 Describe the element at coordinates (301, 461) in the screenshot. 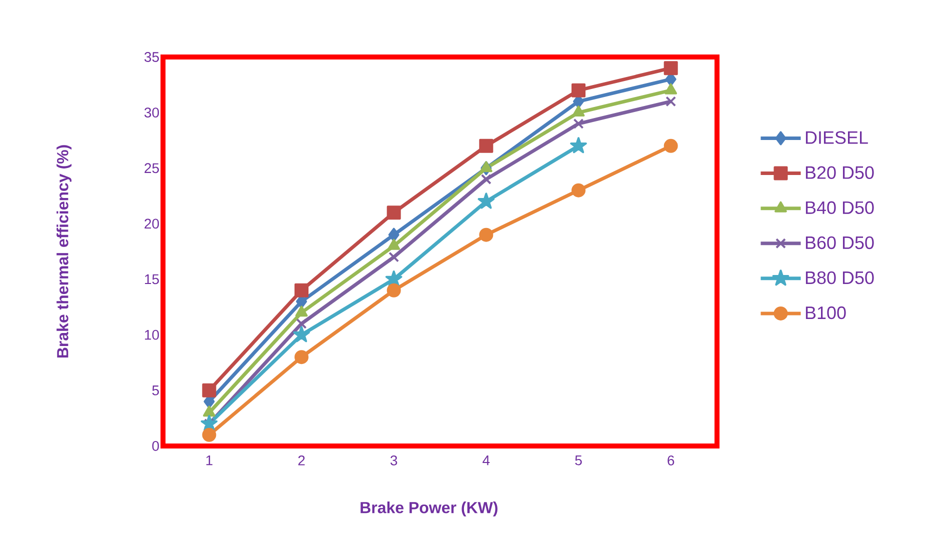

I see `x-tick-label: 2` at that location.